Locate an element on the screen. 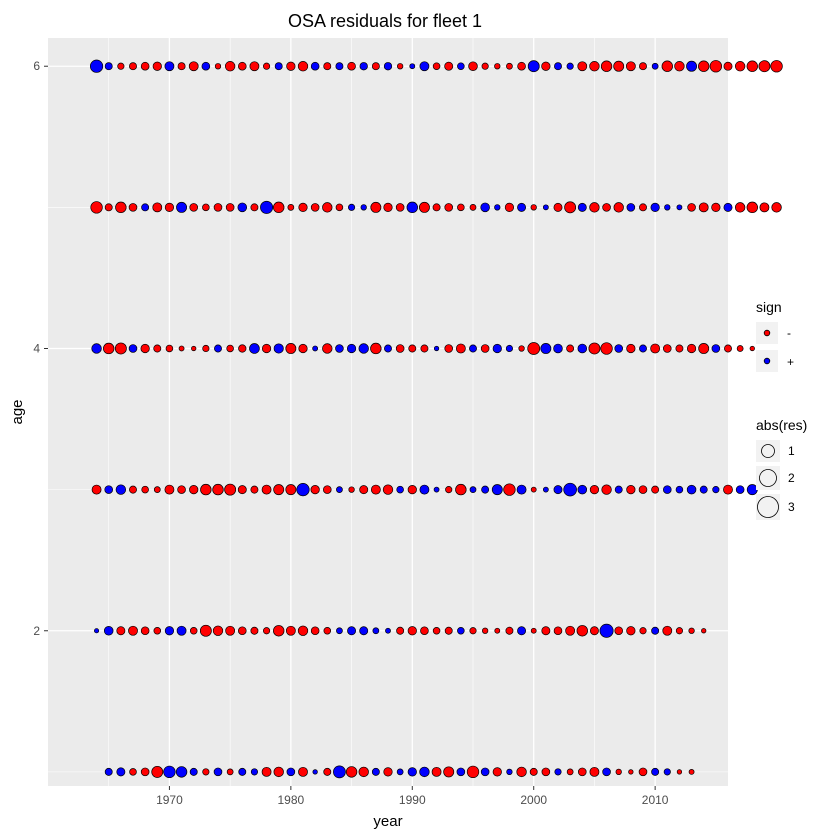  chart-title: OSA residuals for fleet 1 is located at coordinates (385, 21).